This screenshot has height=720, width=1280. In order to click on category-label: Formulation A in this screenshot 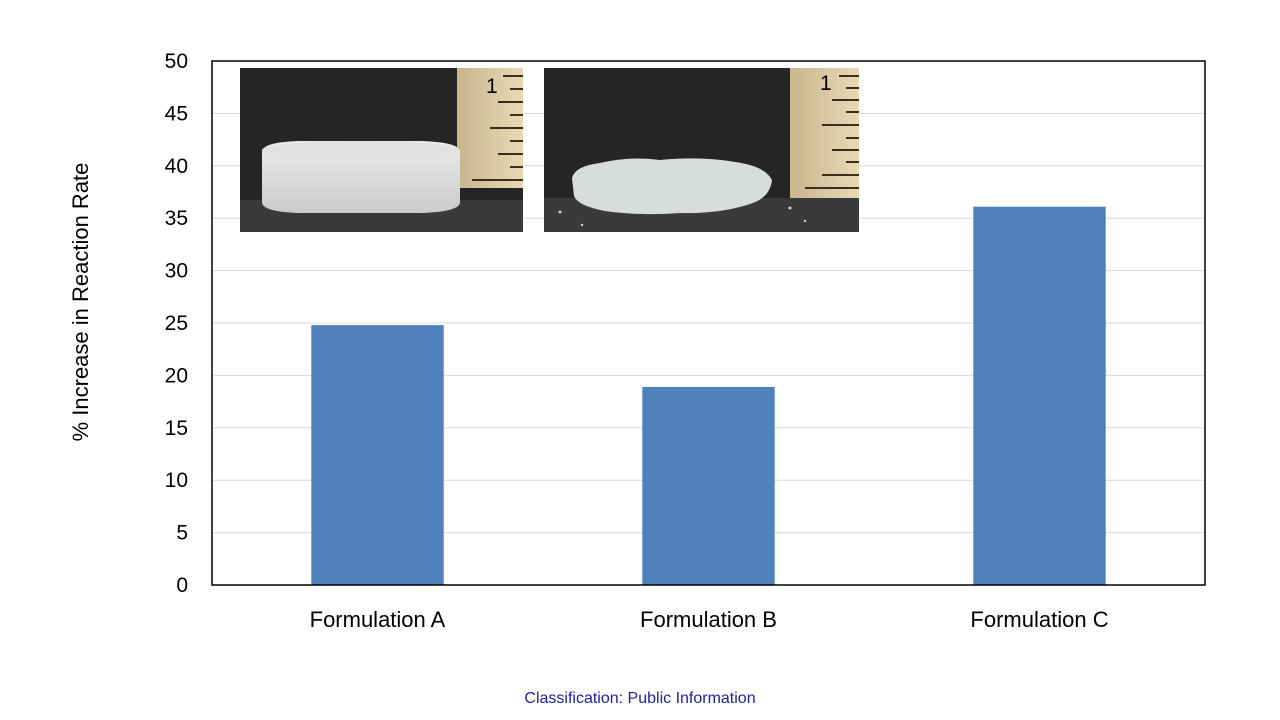, I will do `click(378, 619)`.